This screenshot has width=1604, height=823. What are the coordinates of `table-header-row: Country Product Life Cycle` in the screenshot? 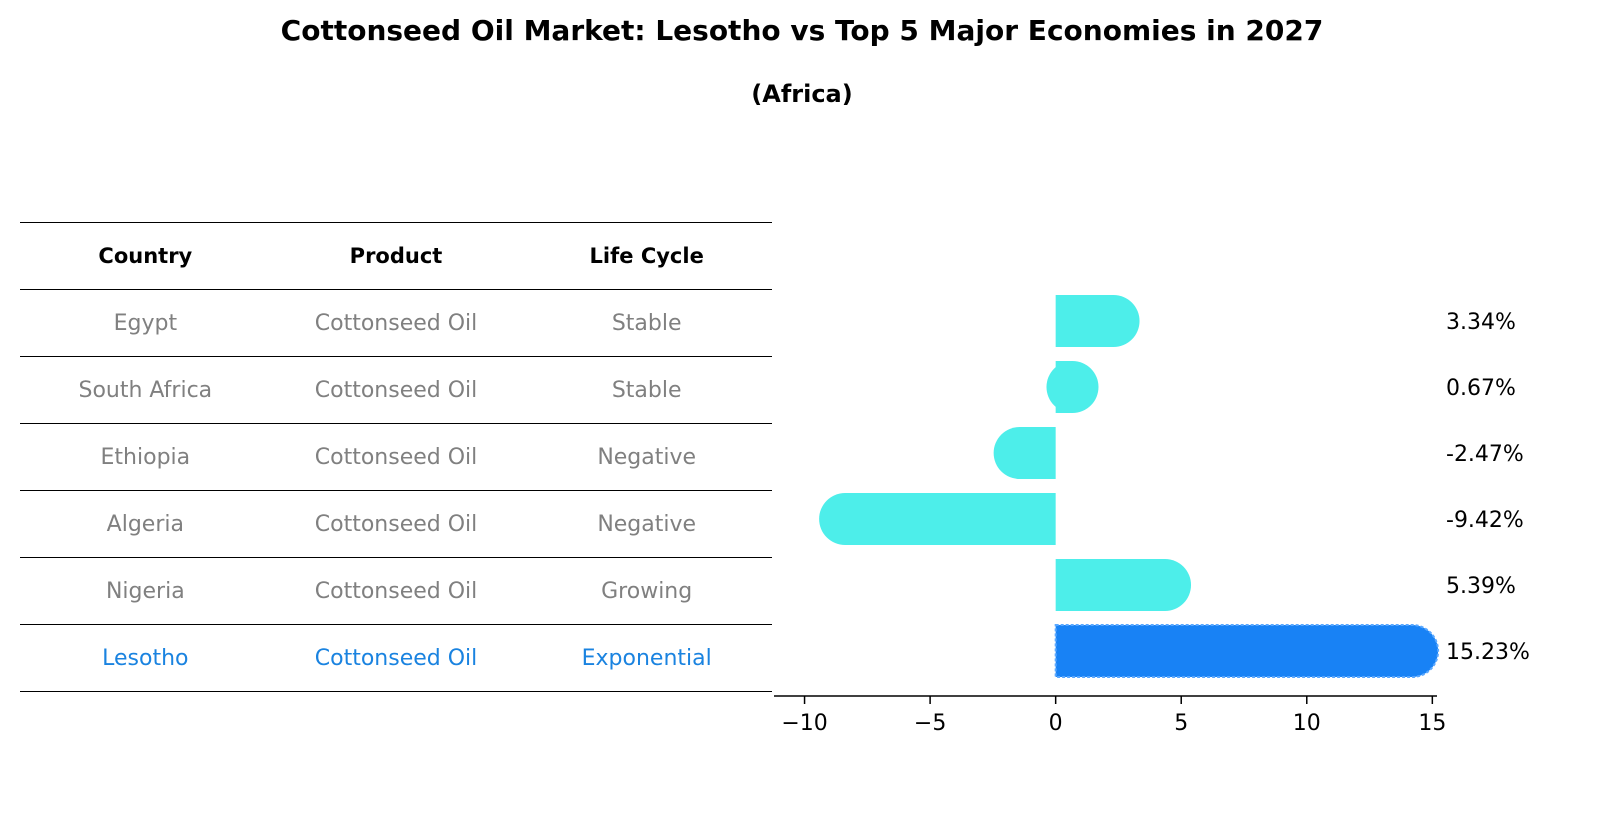 It's located at (396, 255).